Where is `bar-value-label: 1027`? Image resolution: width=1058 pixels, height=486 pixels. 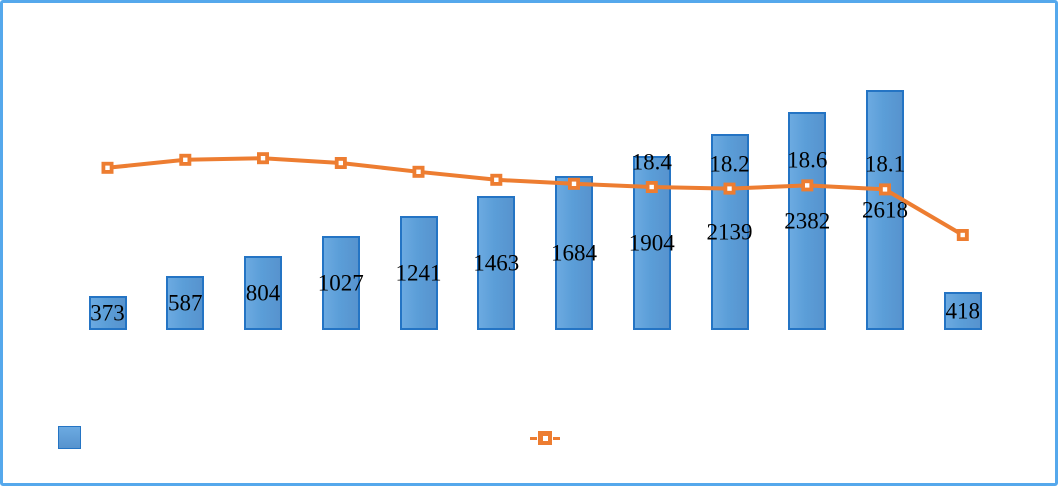 bar-value-label: 1027 is located at coordinates (340, 283).